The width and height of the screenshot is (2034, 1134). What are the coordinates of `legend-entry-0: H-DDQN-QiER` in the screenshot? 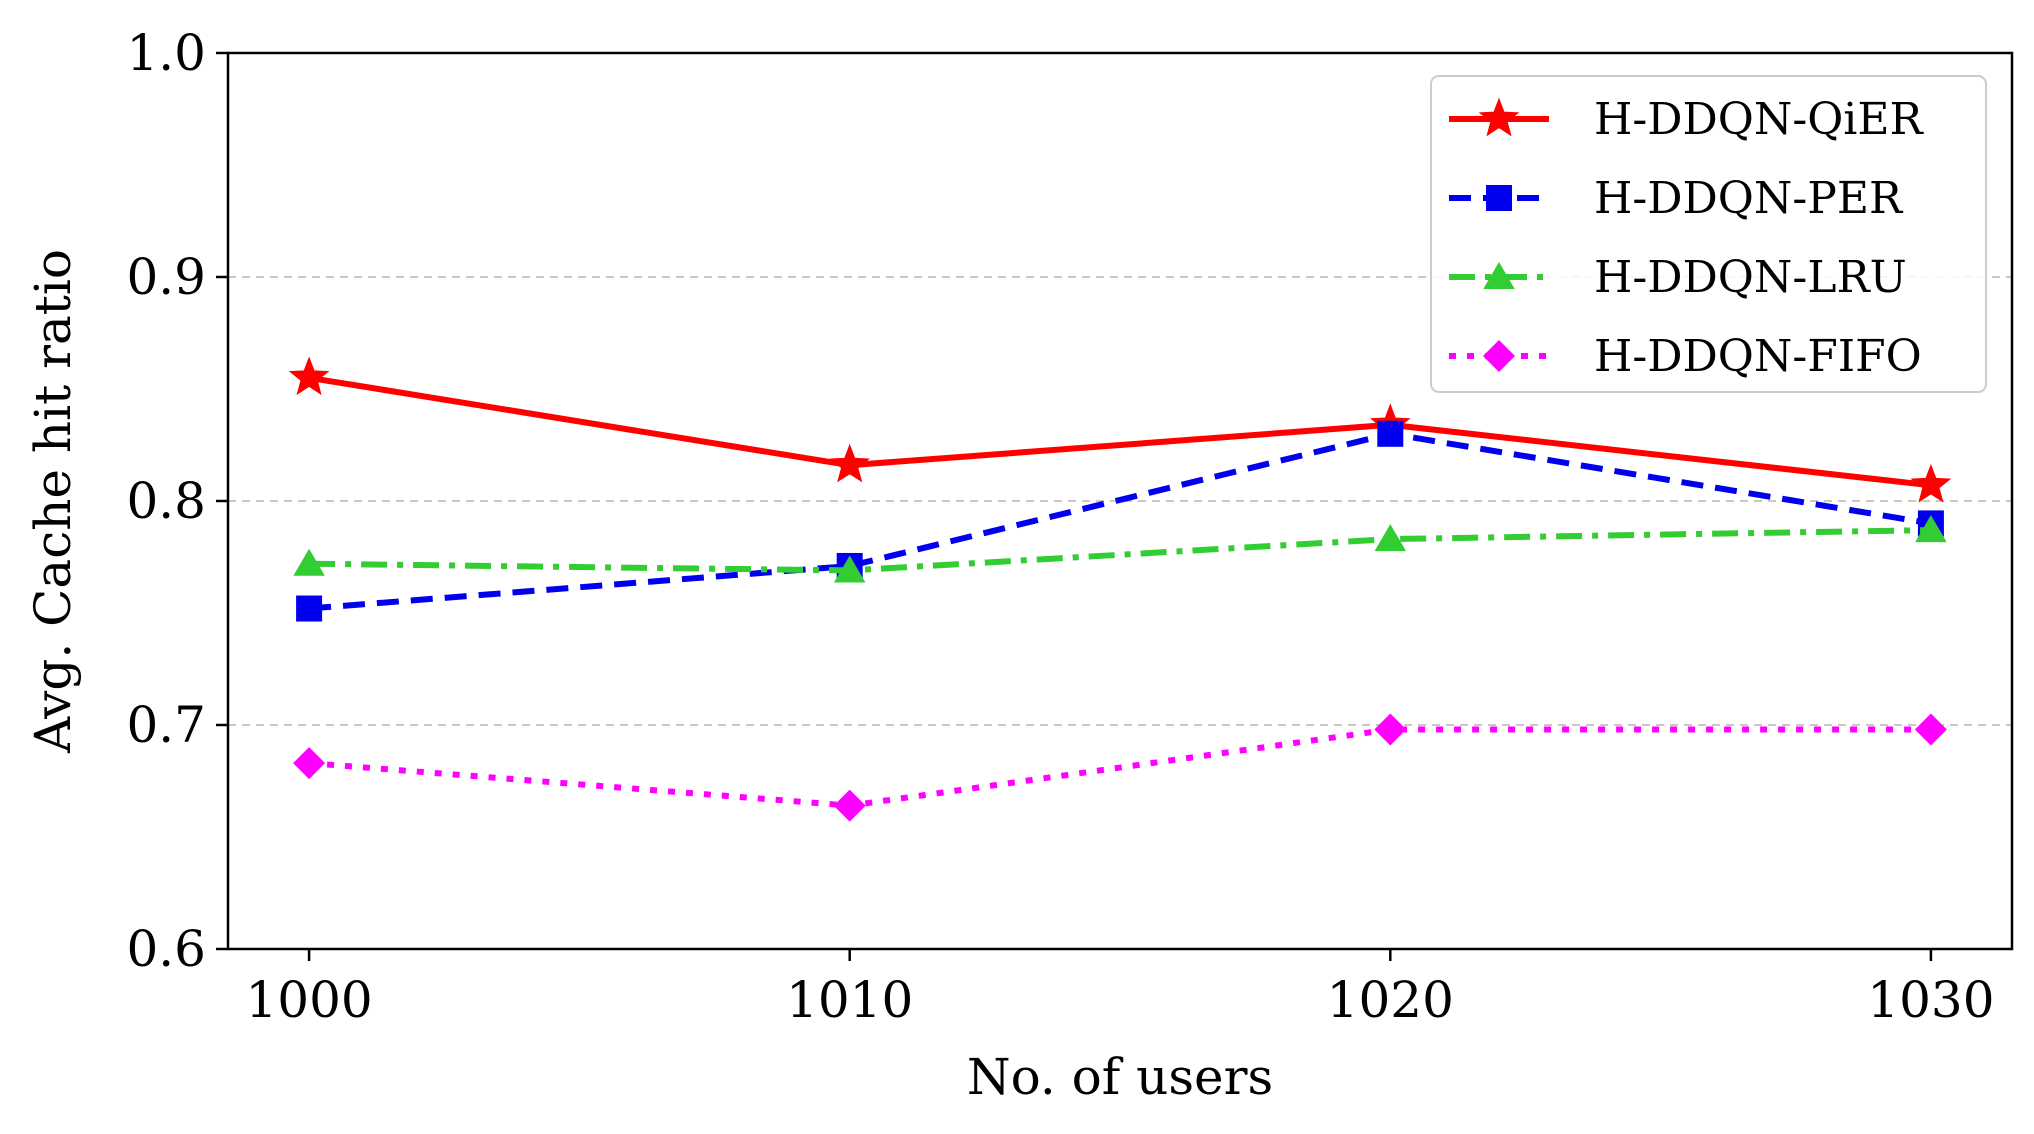 It's located at (1686, 119).